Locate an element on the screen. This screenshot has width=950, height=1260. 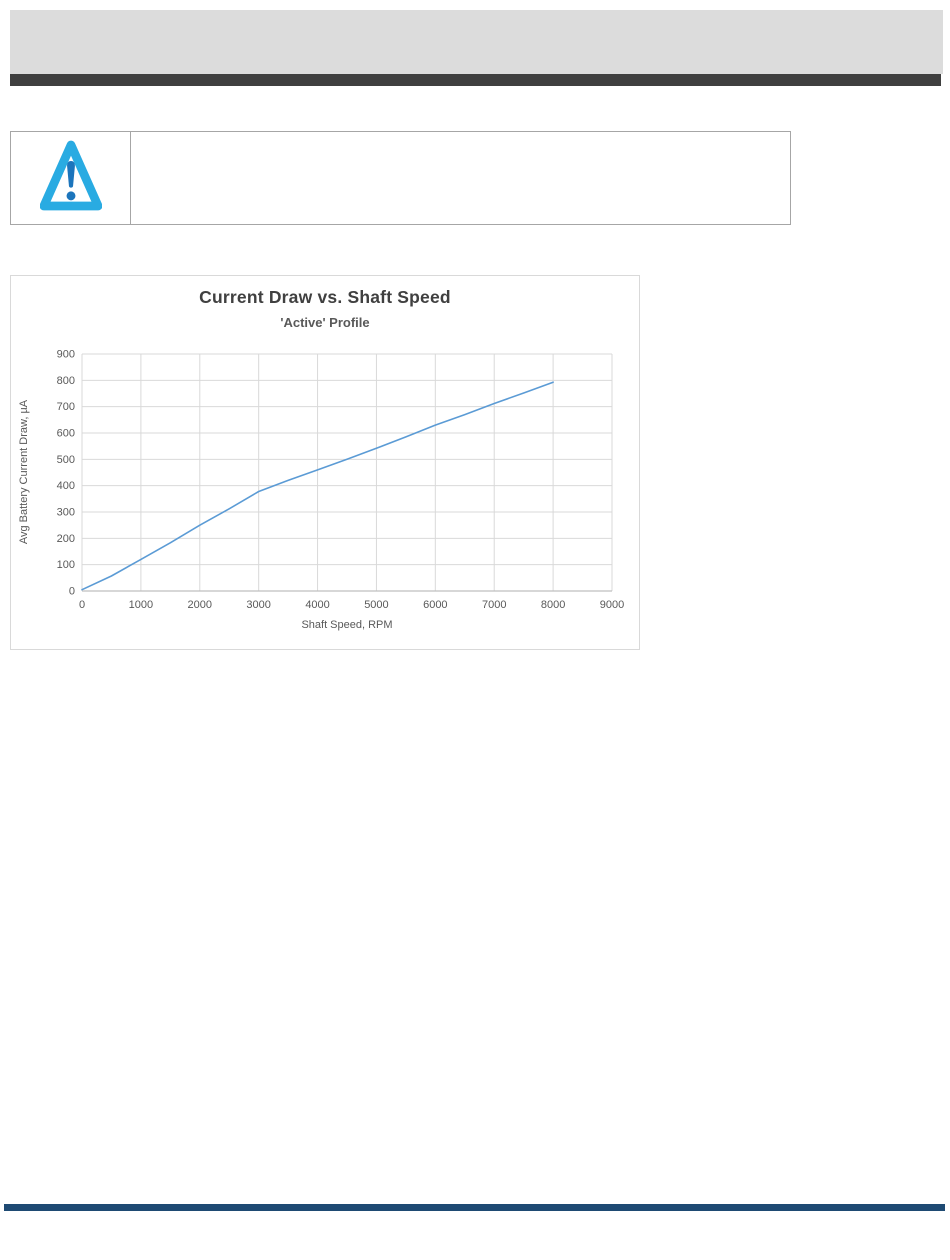
chart-x-axis-label: Shaft Speed, RPM is located at coordinates (347, 625).